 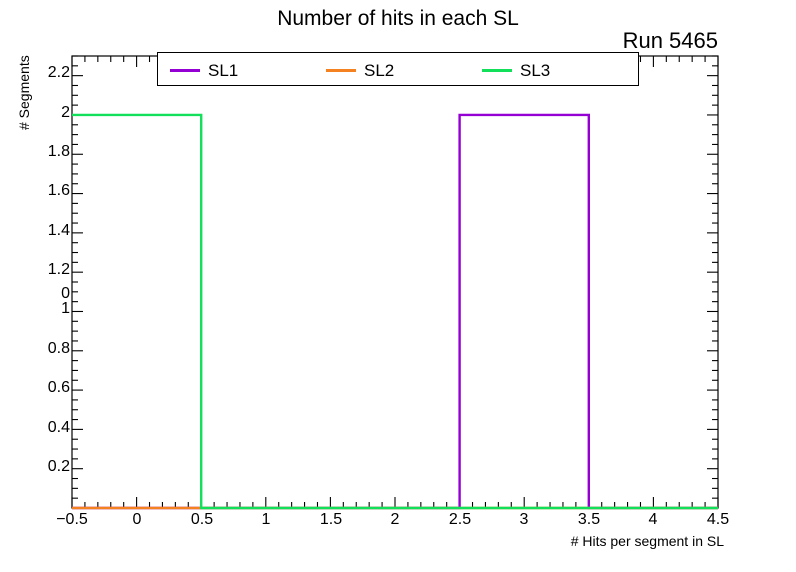 I want to click on y-tick-label: 1.6, so click(x=58, y=190).